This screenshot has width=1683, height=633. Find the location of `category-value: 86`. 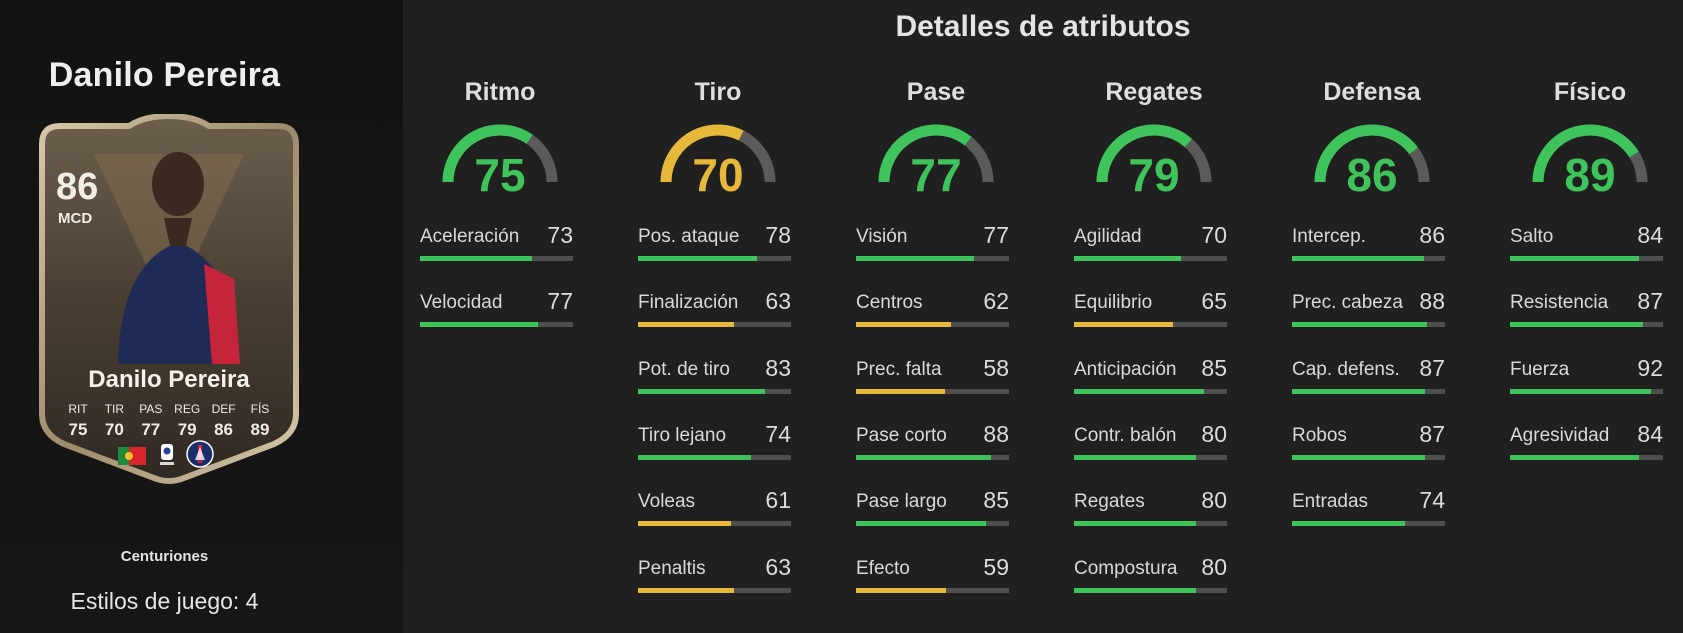

category-value: 86 is located at coordinates (1372, 175).